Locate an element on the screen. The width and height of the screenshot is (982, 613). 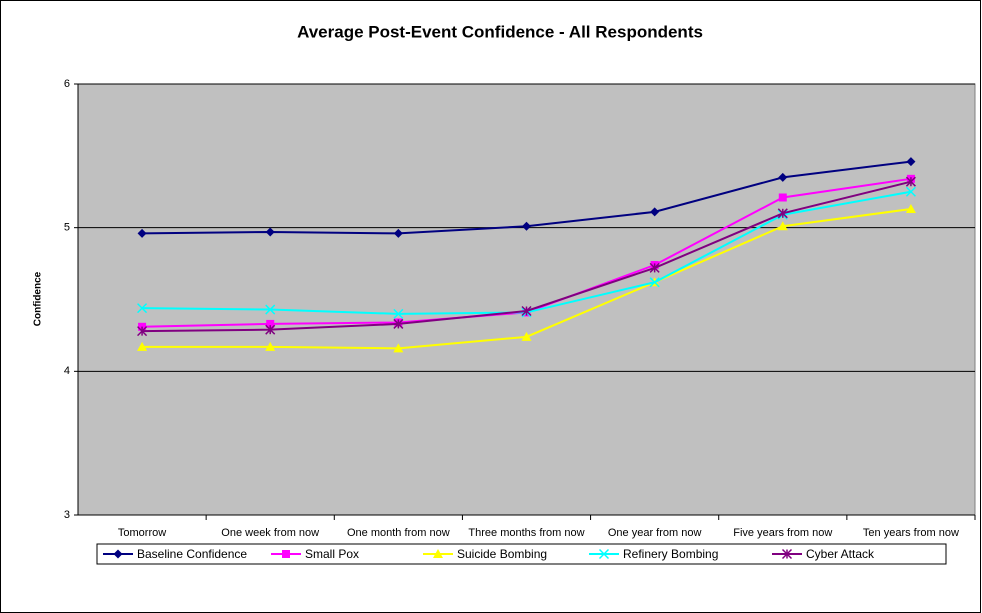
legend-label: Suicide Bombing is located at coordinates (502, 554).